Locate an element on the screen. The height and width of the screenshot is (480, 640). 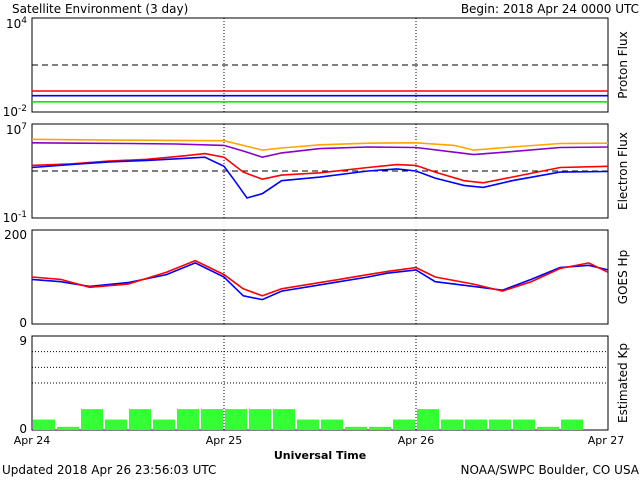
y-tick-bottom: 10⁻¹ is located at coordinates (15, 217).